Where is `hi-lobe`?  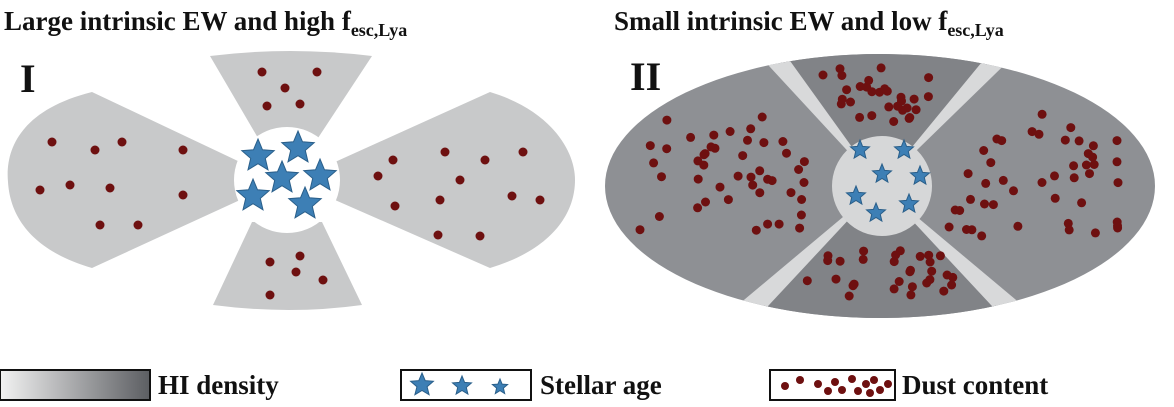 hi-lobe is located at coordinates (291, 94).